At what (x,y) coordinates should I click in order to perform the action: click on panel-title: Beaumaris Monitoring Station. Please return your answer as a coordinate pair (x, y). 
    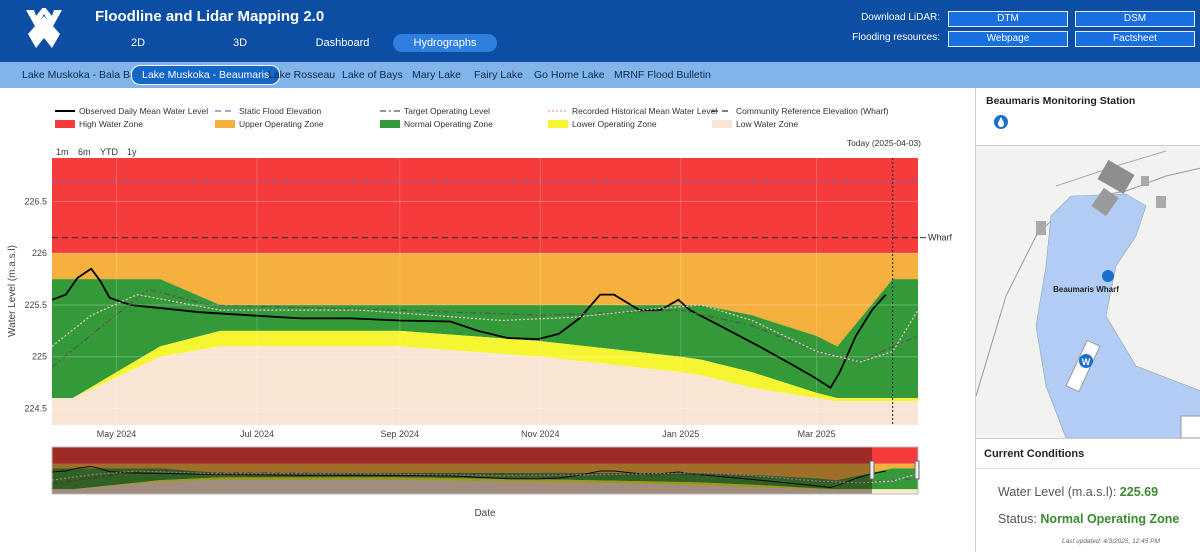
    Looking at the image, I should click on (1061, 101).